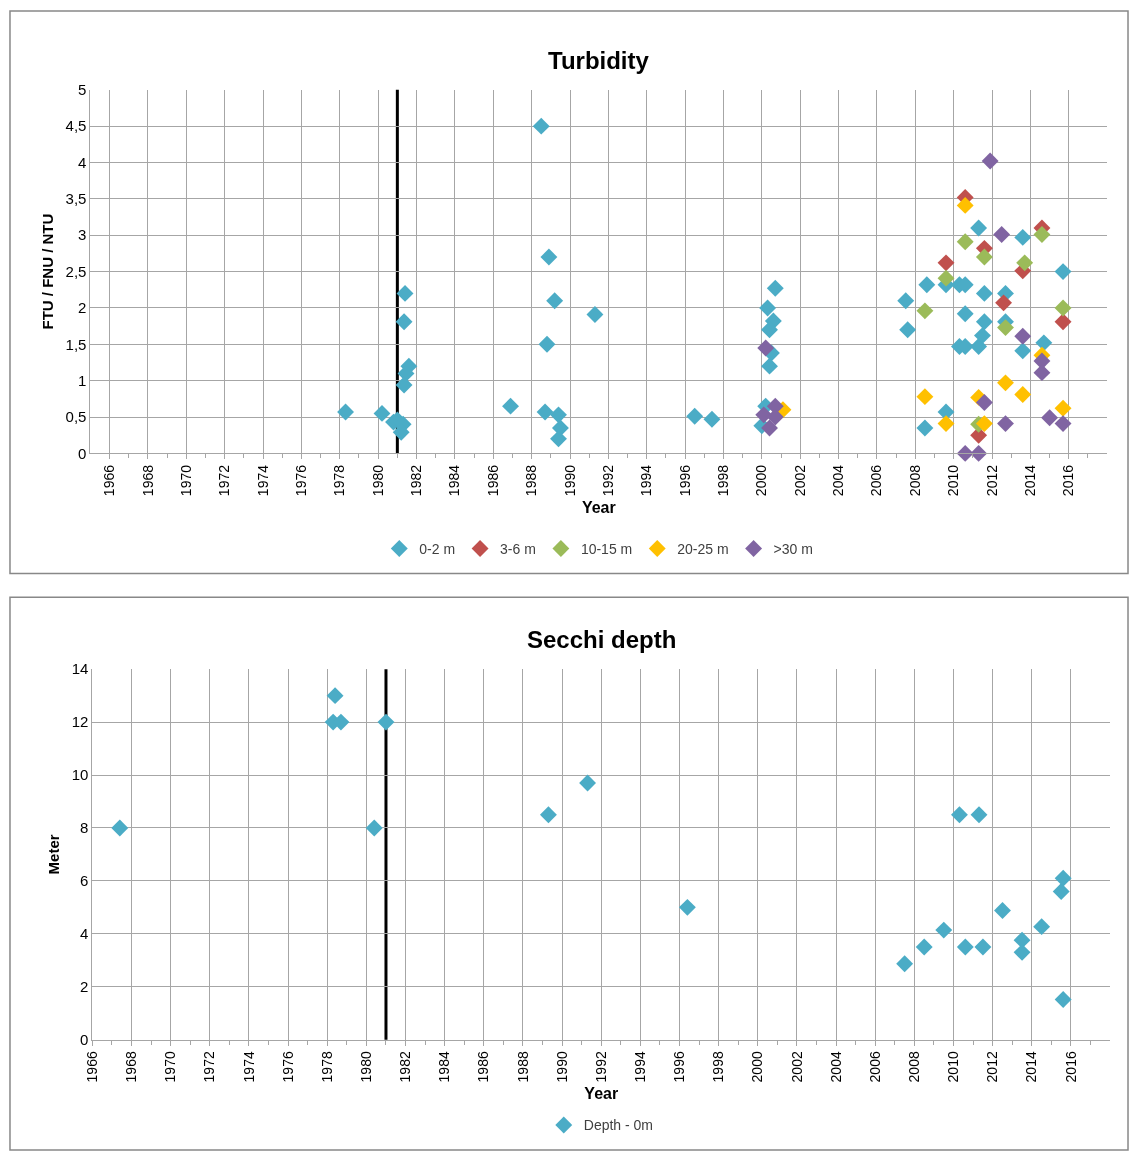 This screenshot has width=1130, height=1160. Describe the element at coordinates (170, 1067) in the screenshot. I see `x-tick-label: 1970` at that location.